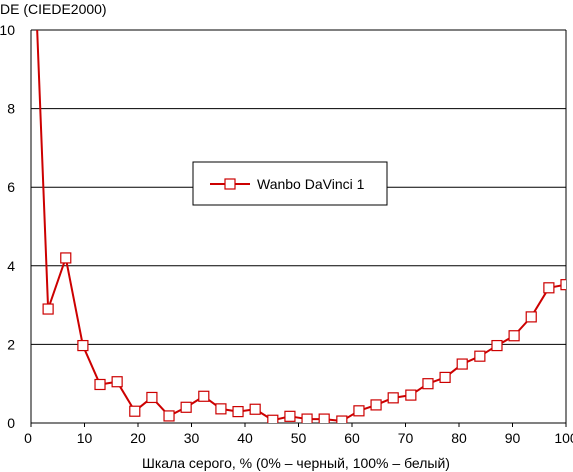  What do you see at coordinates (406, 438) in the screenshot?
I see `x-tick-label-70: 70` at bounding box center [406, 438].